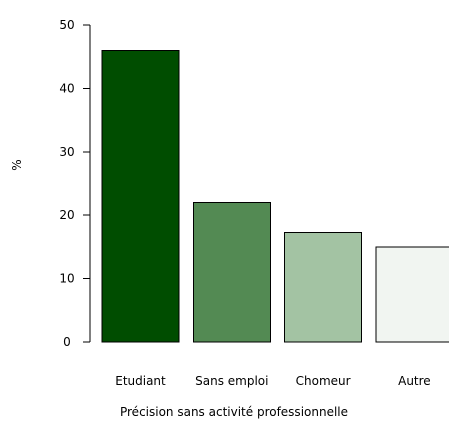 The height and width of the screenshot is (424, 449). What do you see at coordinates (17, 164) in the screenshot?
I see `y-axis-label: %` at bounding box center [17, 164].